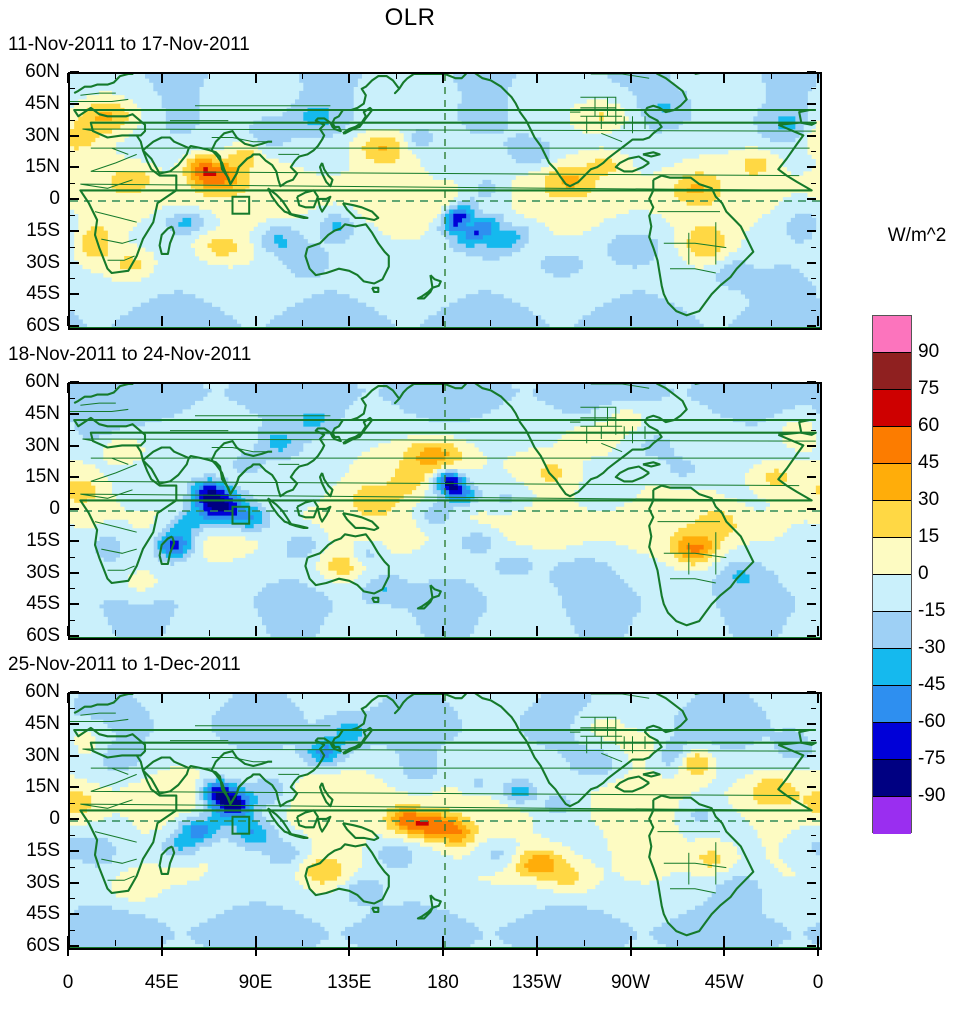 Image resolution: width=980 pixels, height=1014 pixels. Describe the element at coordinates (349, 982) in the screenshot. I see `x-axis-label: 135E` at that location.